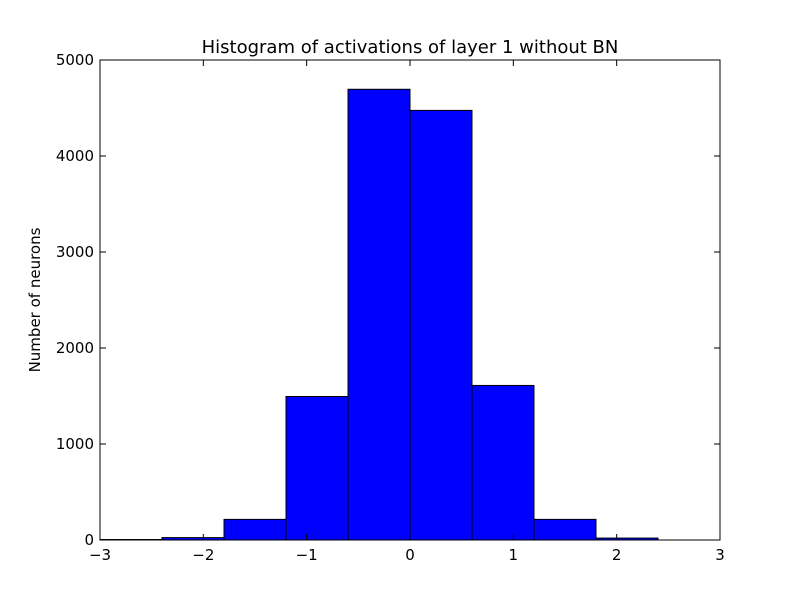  I want to click on x-tick-label: −3, so click(100, 555).